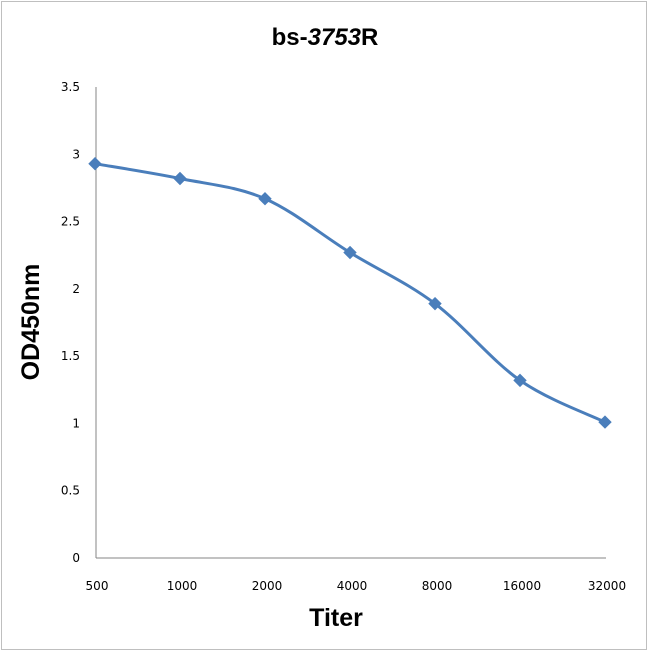 The height and width of the screenshot is (653, 650). Describe the element at coordinates (352, 586) in the screenshot. I see `x-tick-label: 4000` at that location.